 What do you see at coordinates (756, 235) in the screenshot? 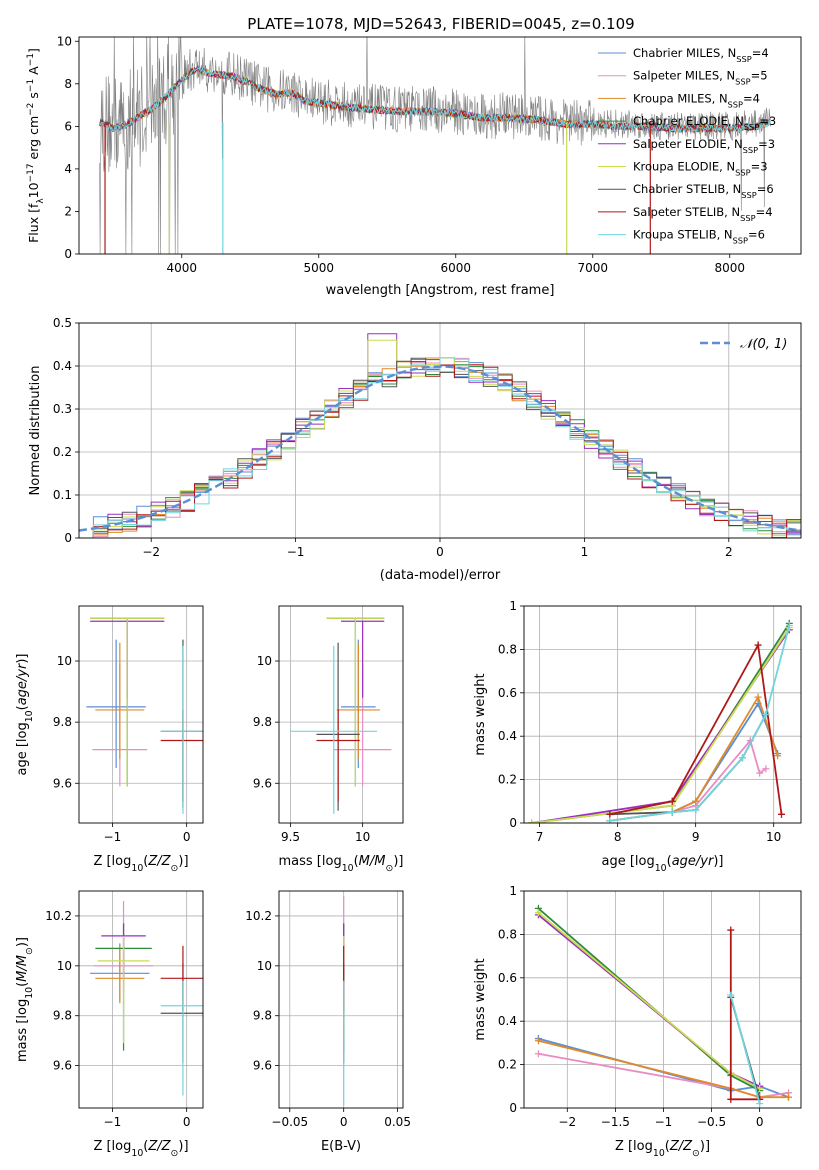
I see `legend-label-part: =6` at bounding box center [756, 235].